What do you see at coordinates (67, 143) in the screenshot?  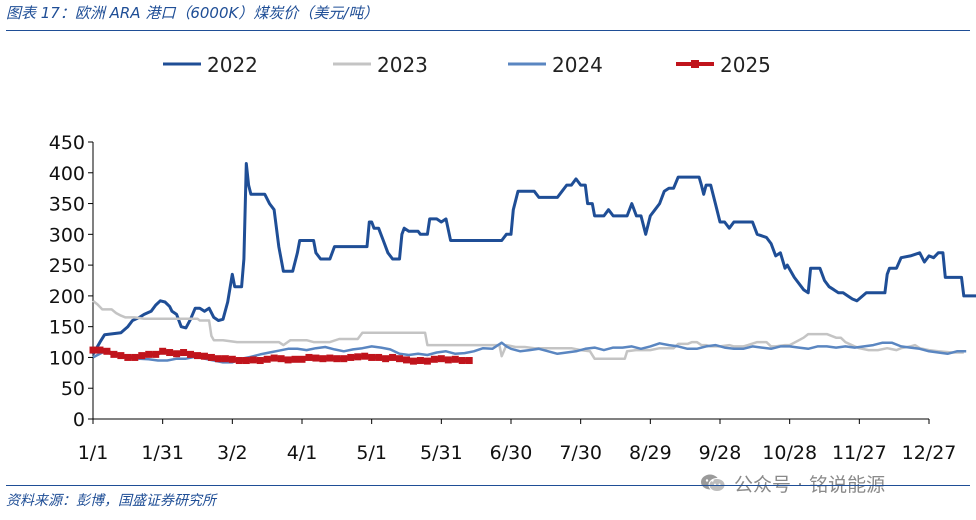 I see `y-tick-label: 450` at bounding box center [67, 143].